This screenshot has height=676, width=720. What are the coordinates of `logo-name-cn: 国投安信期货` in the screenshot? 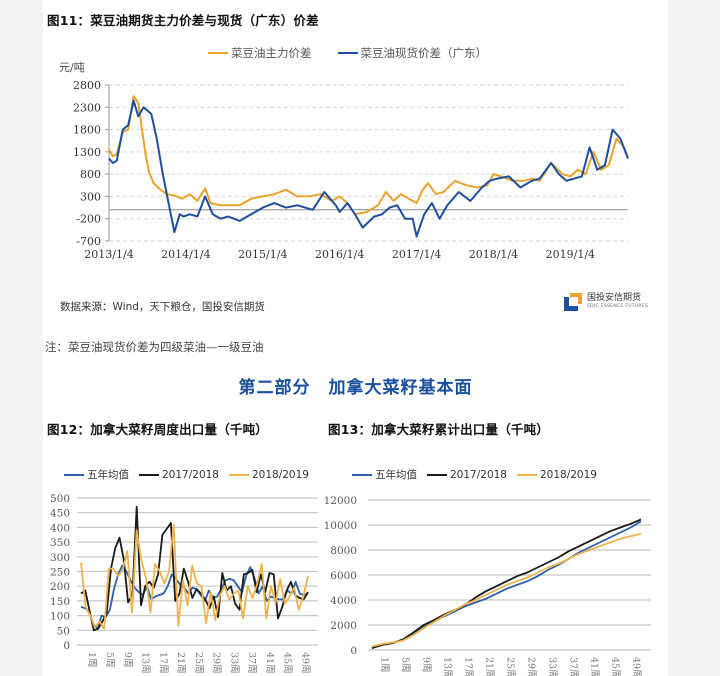 It's located at (614, 298).